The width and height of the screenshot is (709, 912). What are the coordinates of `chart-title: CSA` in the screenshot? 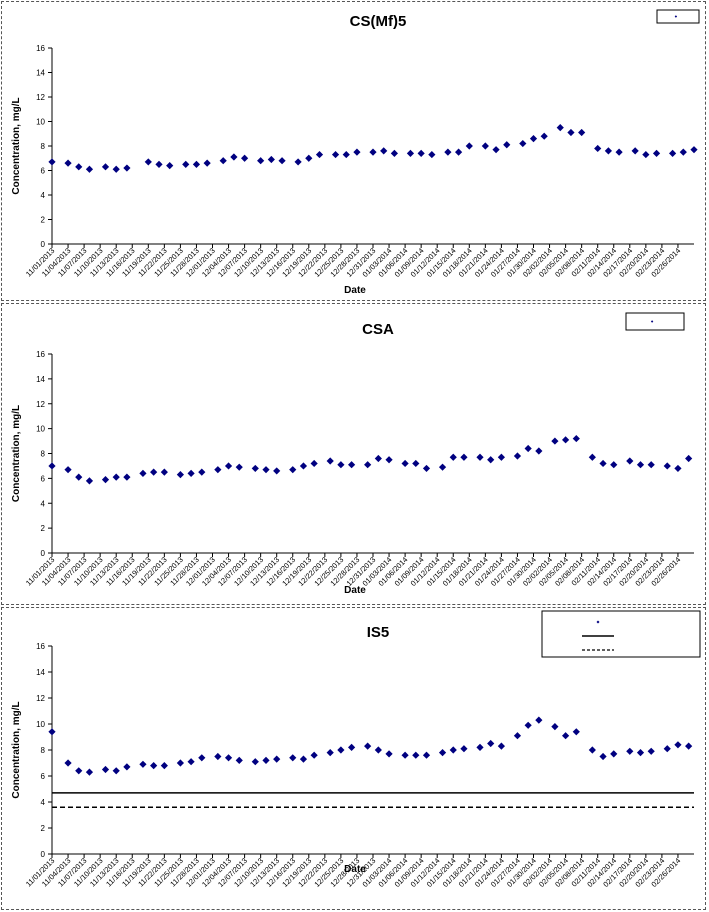 It's located at (378, 329).